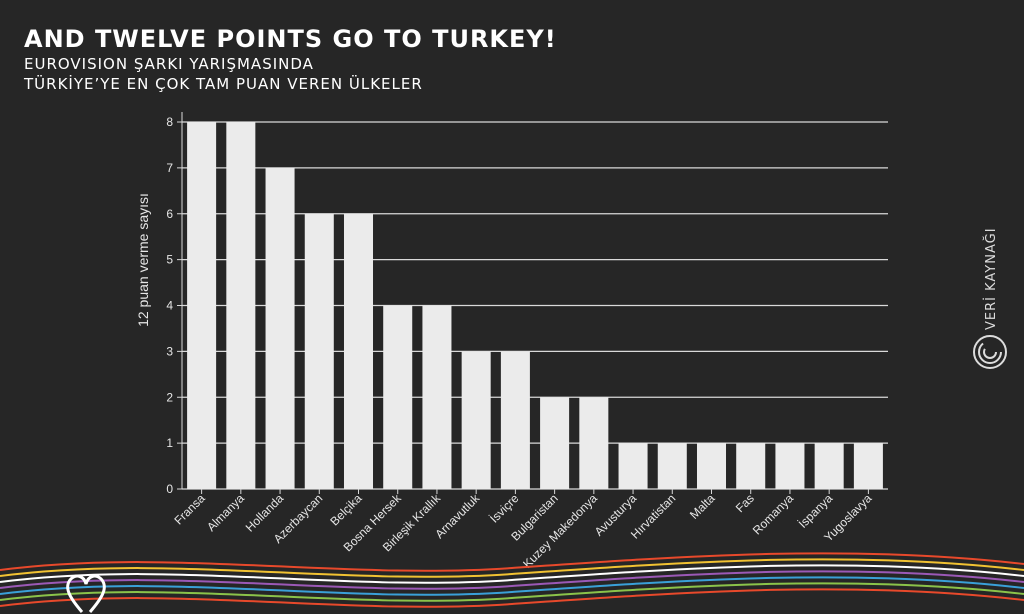 This screenshot has width=1024, height=614. Describe the element at coordinates (86, 593) in the screenshot. I see `heart-icon` at that location.